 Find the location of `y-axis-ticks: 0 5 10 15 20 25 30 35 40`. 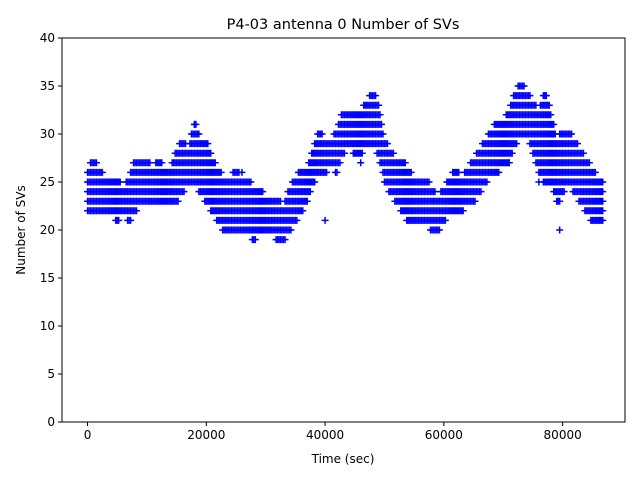

y-axis-ticks: 0 5 10 15 20 25 30 35 40 is located at coordinates (51, 230).